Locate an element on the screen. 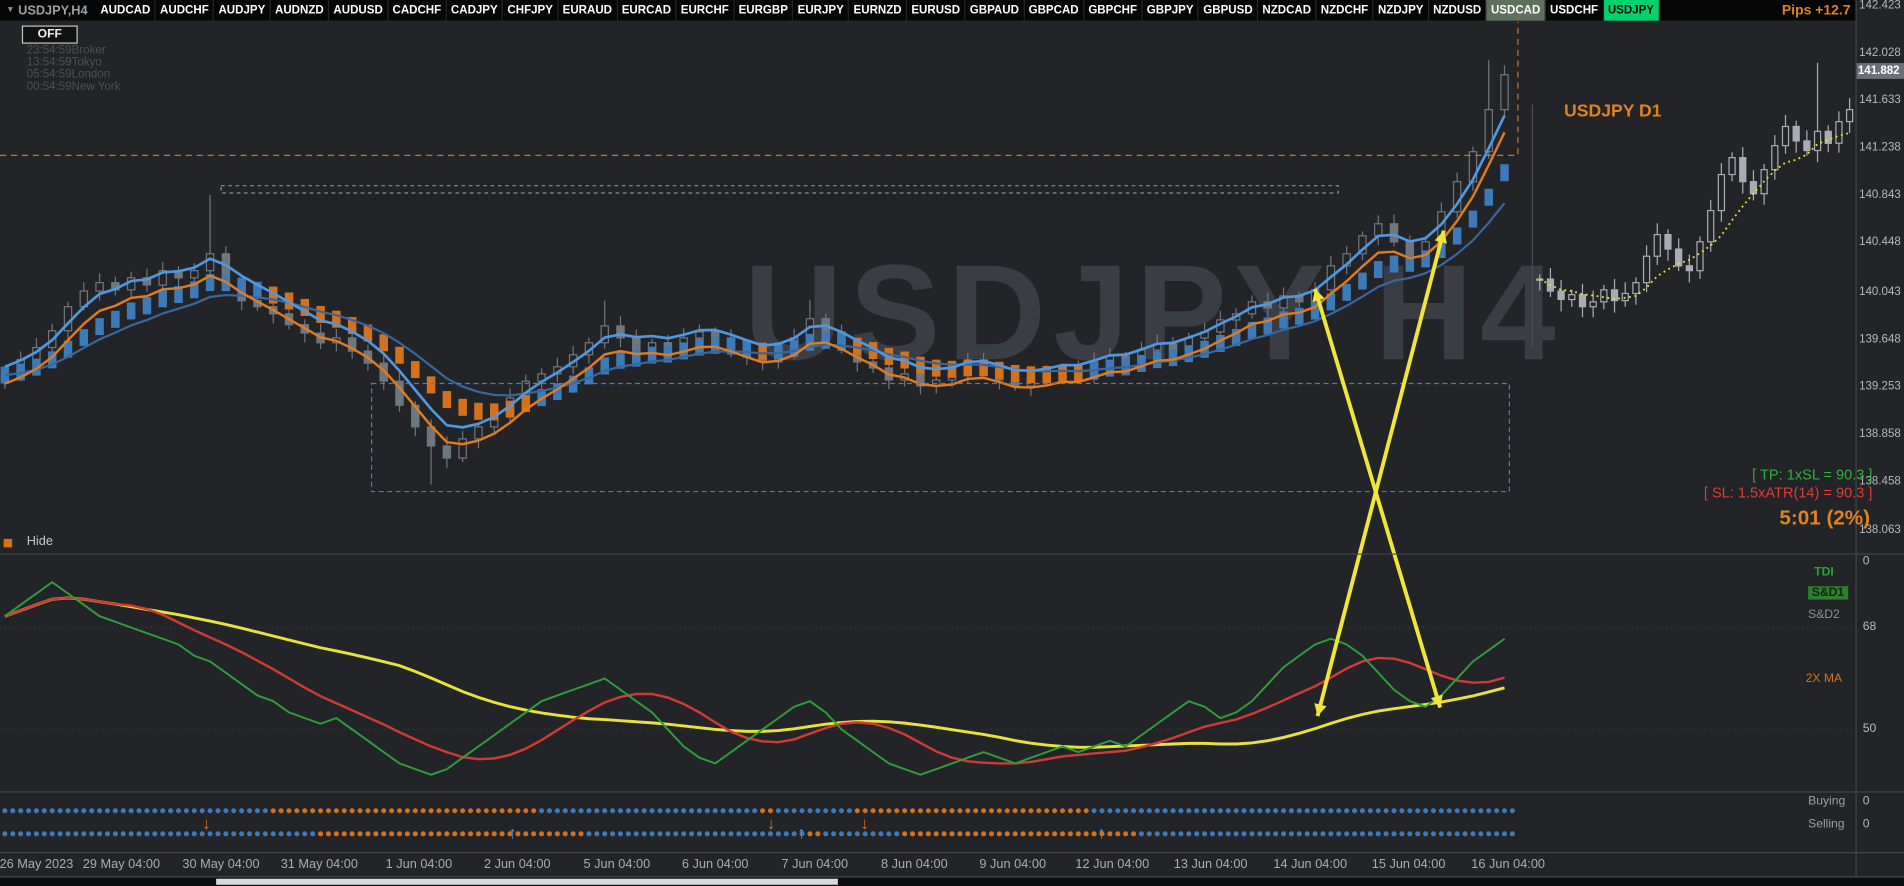 The height and width of the screenshot is (886, 1904). symbol-tab-audjpy: AUDJPY is located at coordinates (242, 10).